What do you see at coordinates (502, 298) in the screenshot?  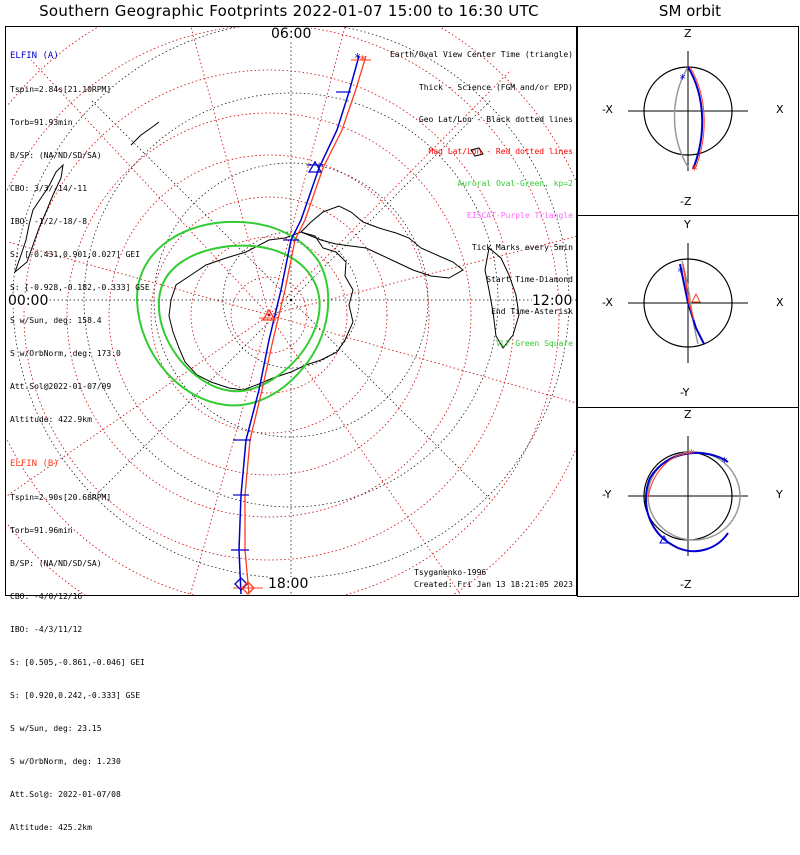 I see `africa-outline` at bounding box center [502, 298].